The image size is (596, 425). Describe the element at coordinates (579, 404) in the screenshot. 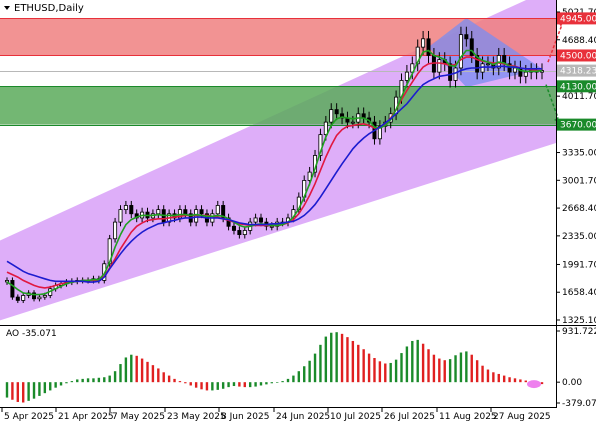

I see `ao-tick-label: -379.07` at that location.